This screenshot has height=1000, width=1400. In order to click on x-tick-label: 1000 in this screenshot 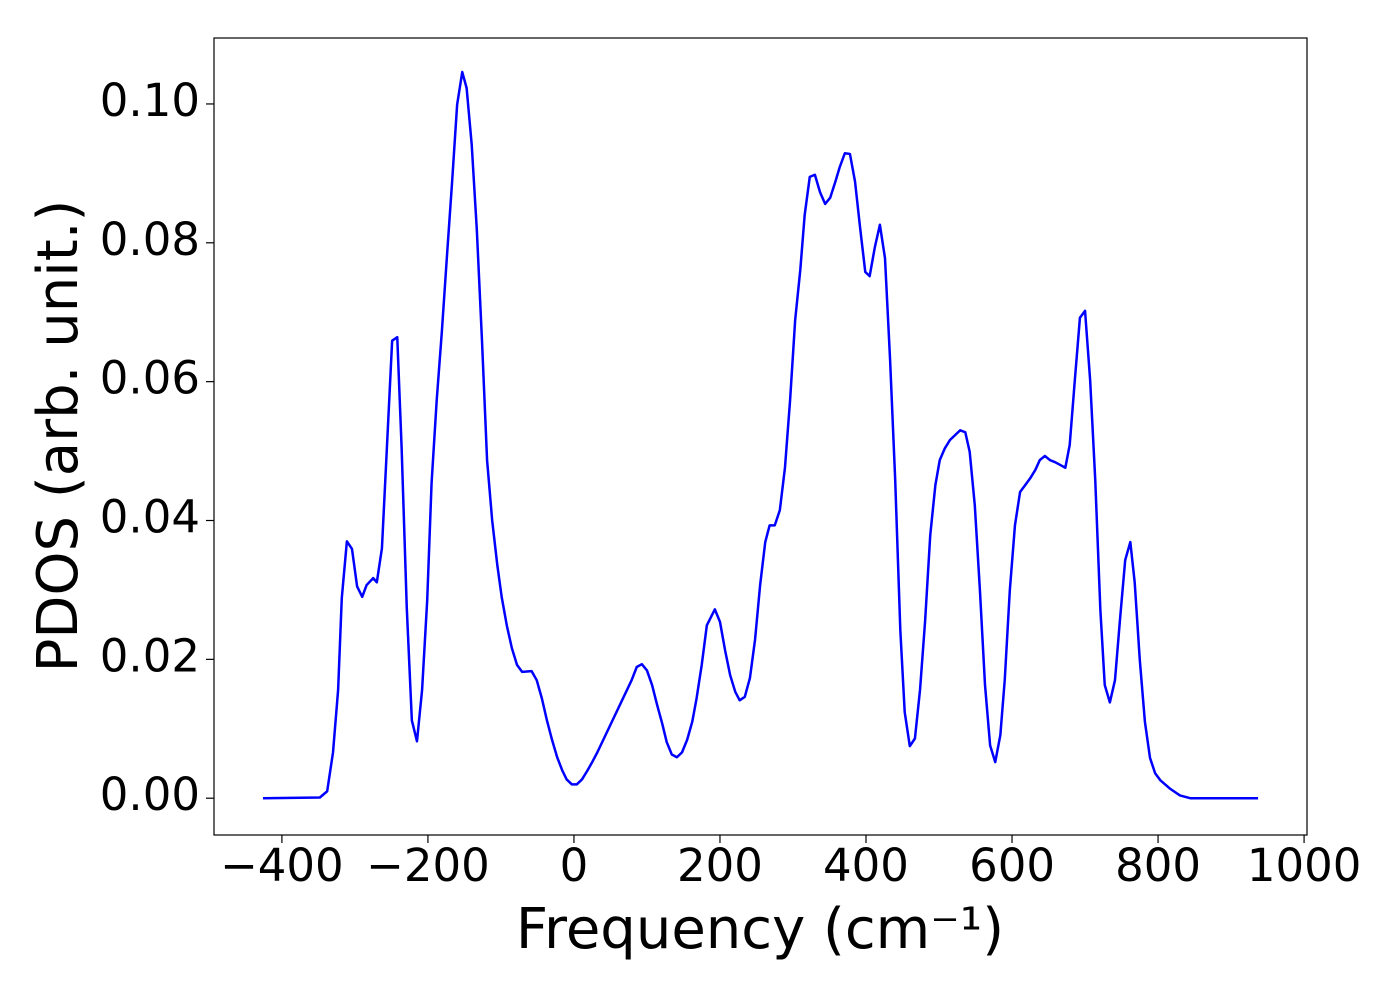, I will do `click(1304, 865)`.